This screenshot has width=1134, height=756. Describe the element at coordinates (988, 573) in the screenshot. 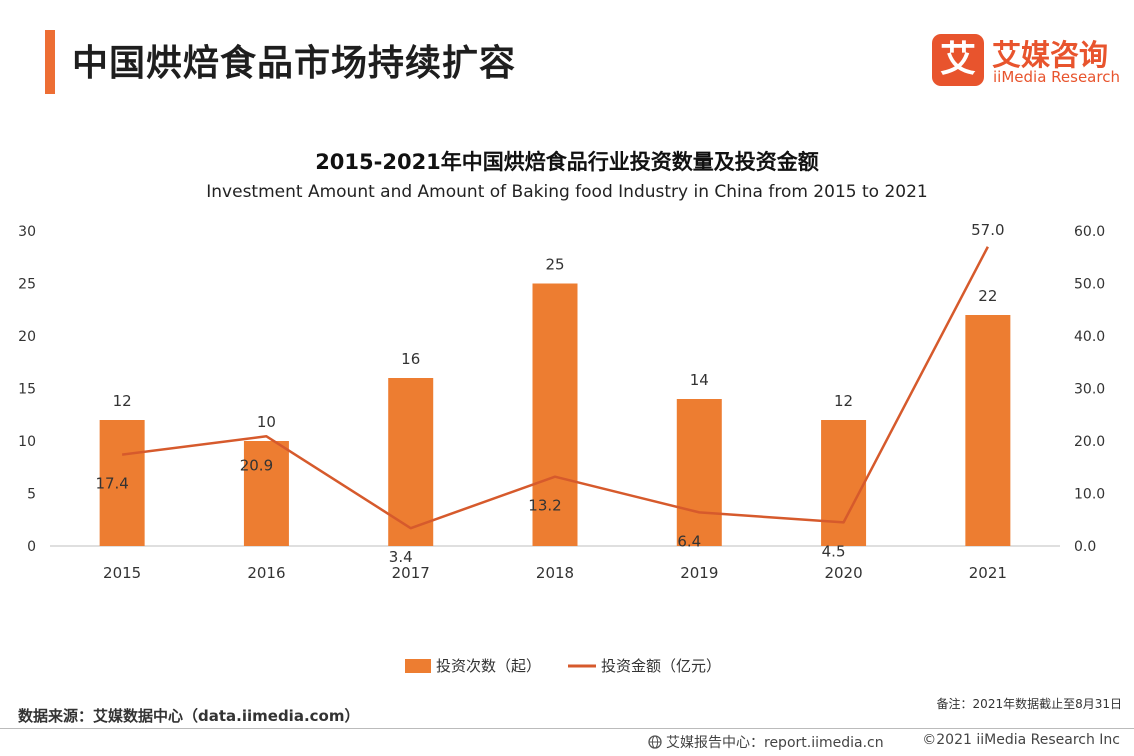

I see `x-axis-tick-label: 2021` at that location.